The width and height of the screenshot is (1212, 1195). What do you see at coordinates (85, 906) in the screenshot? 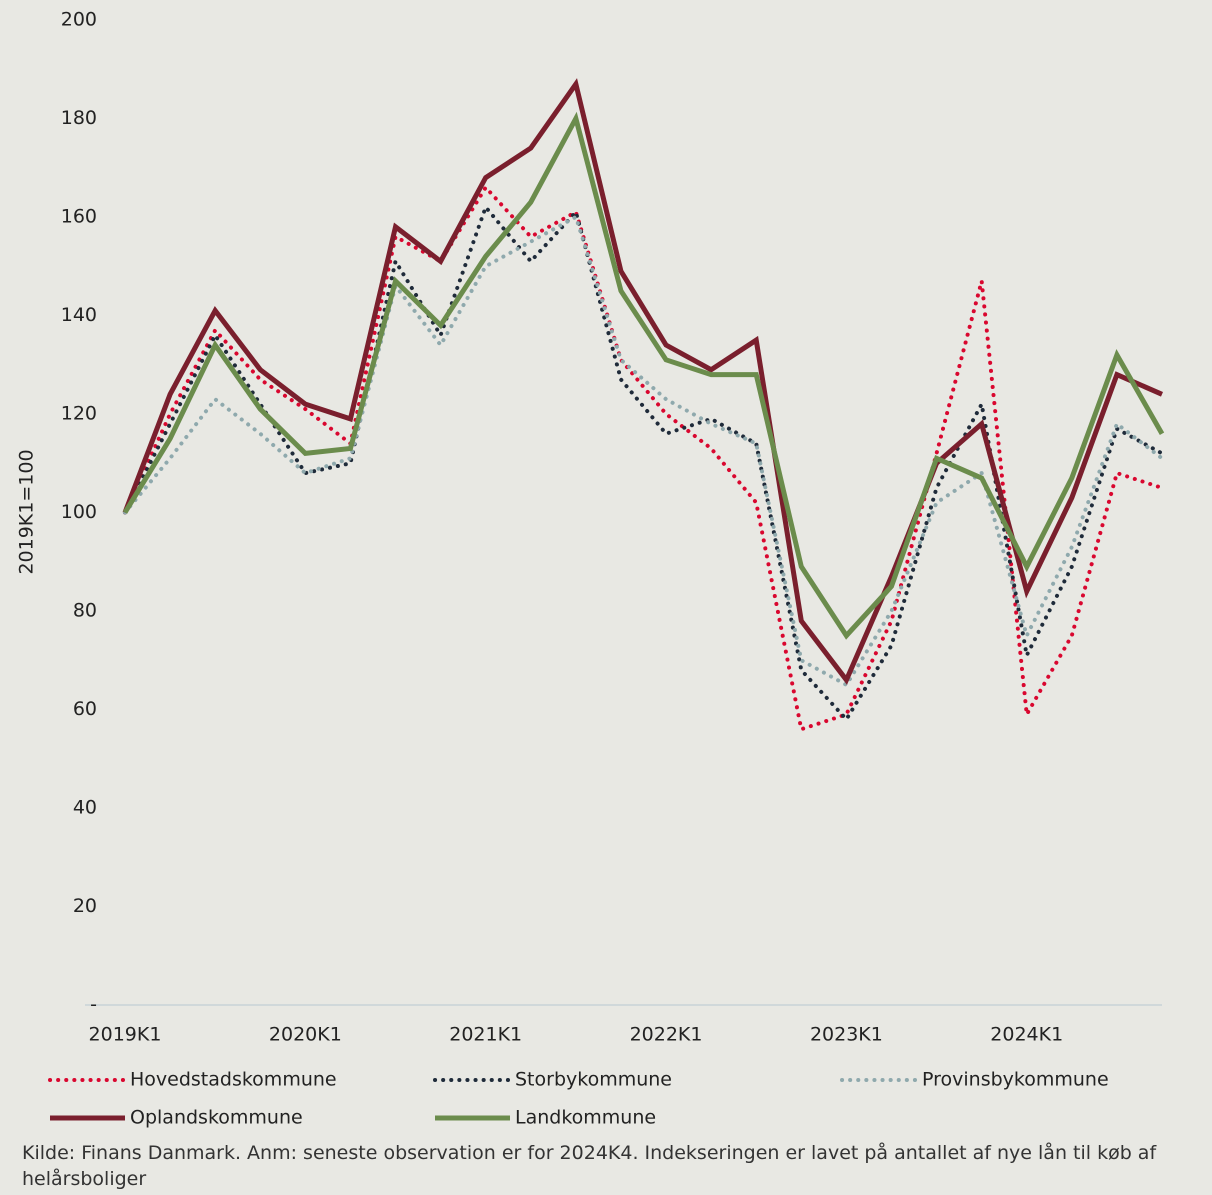
I see `y-tick-label: 20` at bounding box center [85, 906].